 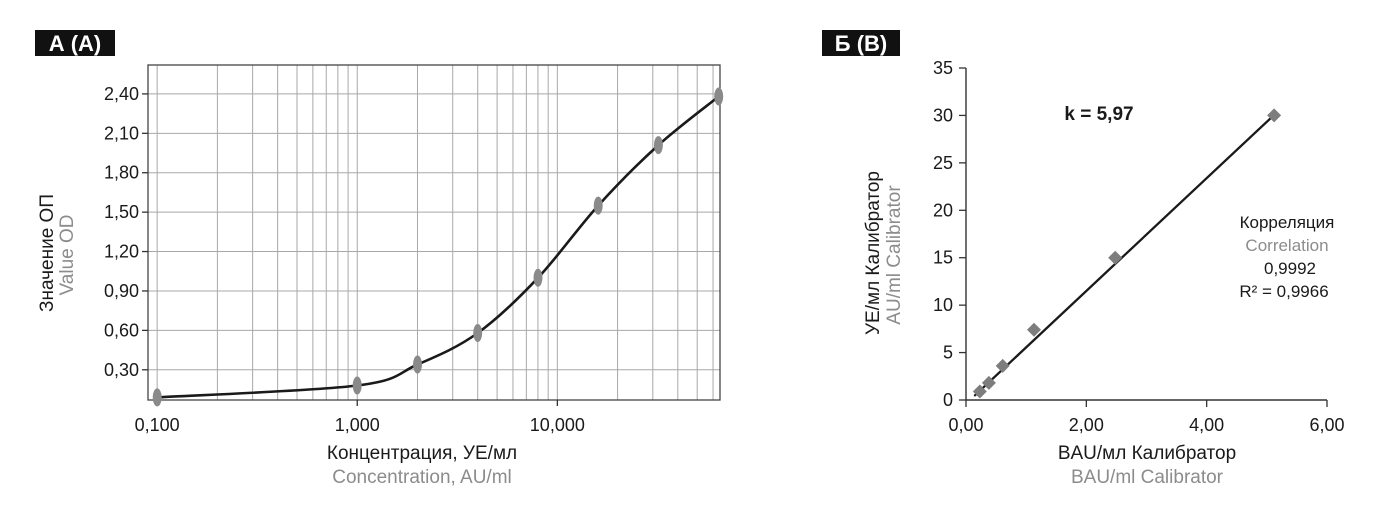 I want to click on panel-a-x-tick-label: 10,000, so click(x=557, y=425).